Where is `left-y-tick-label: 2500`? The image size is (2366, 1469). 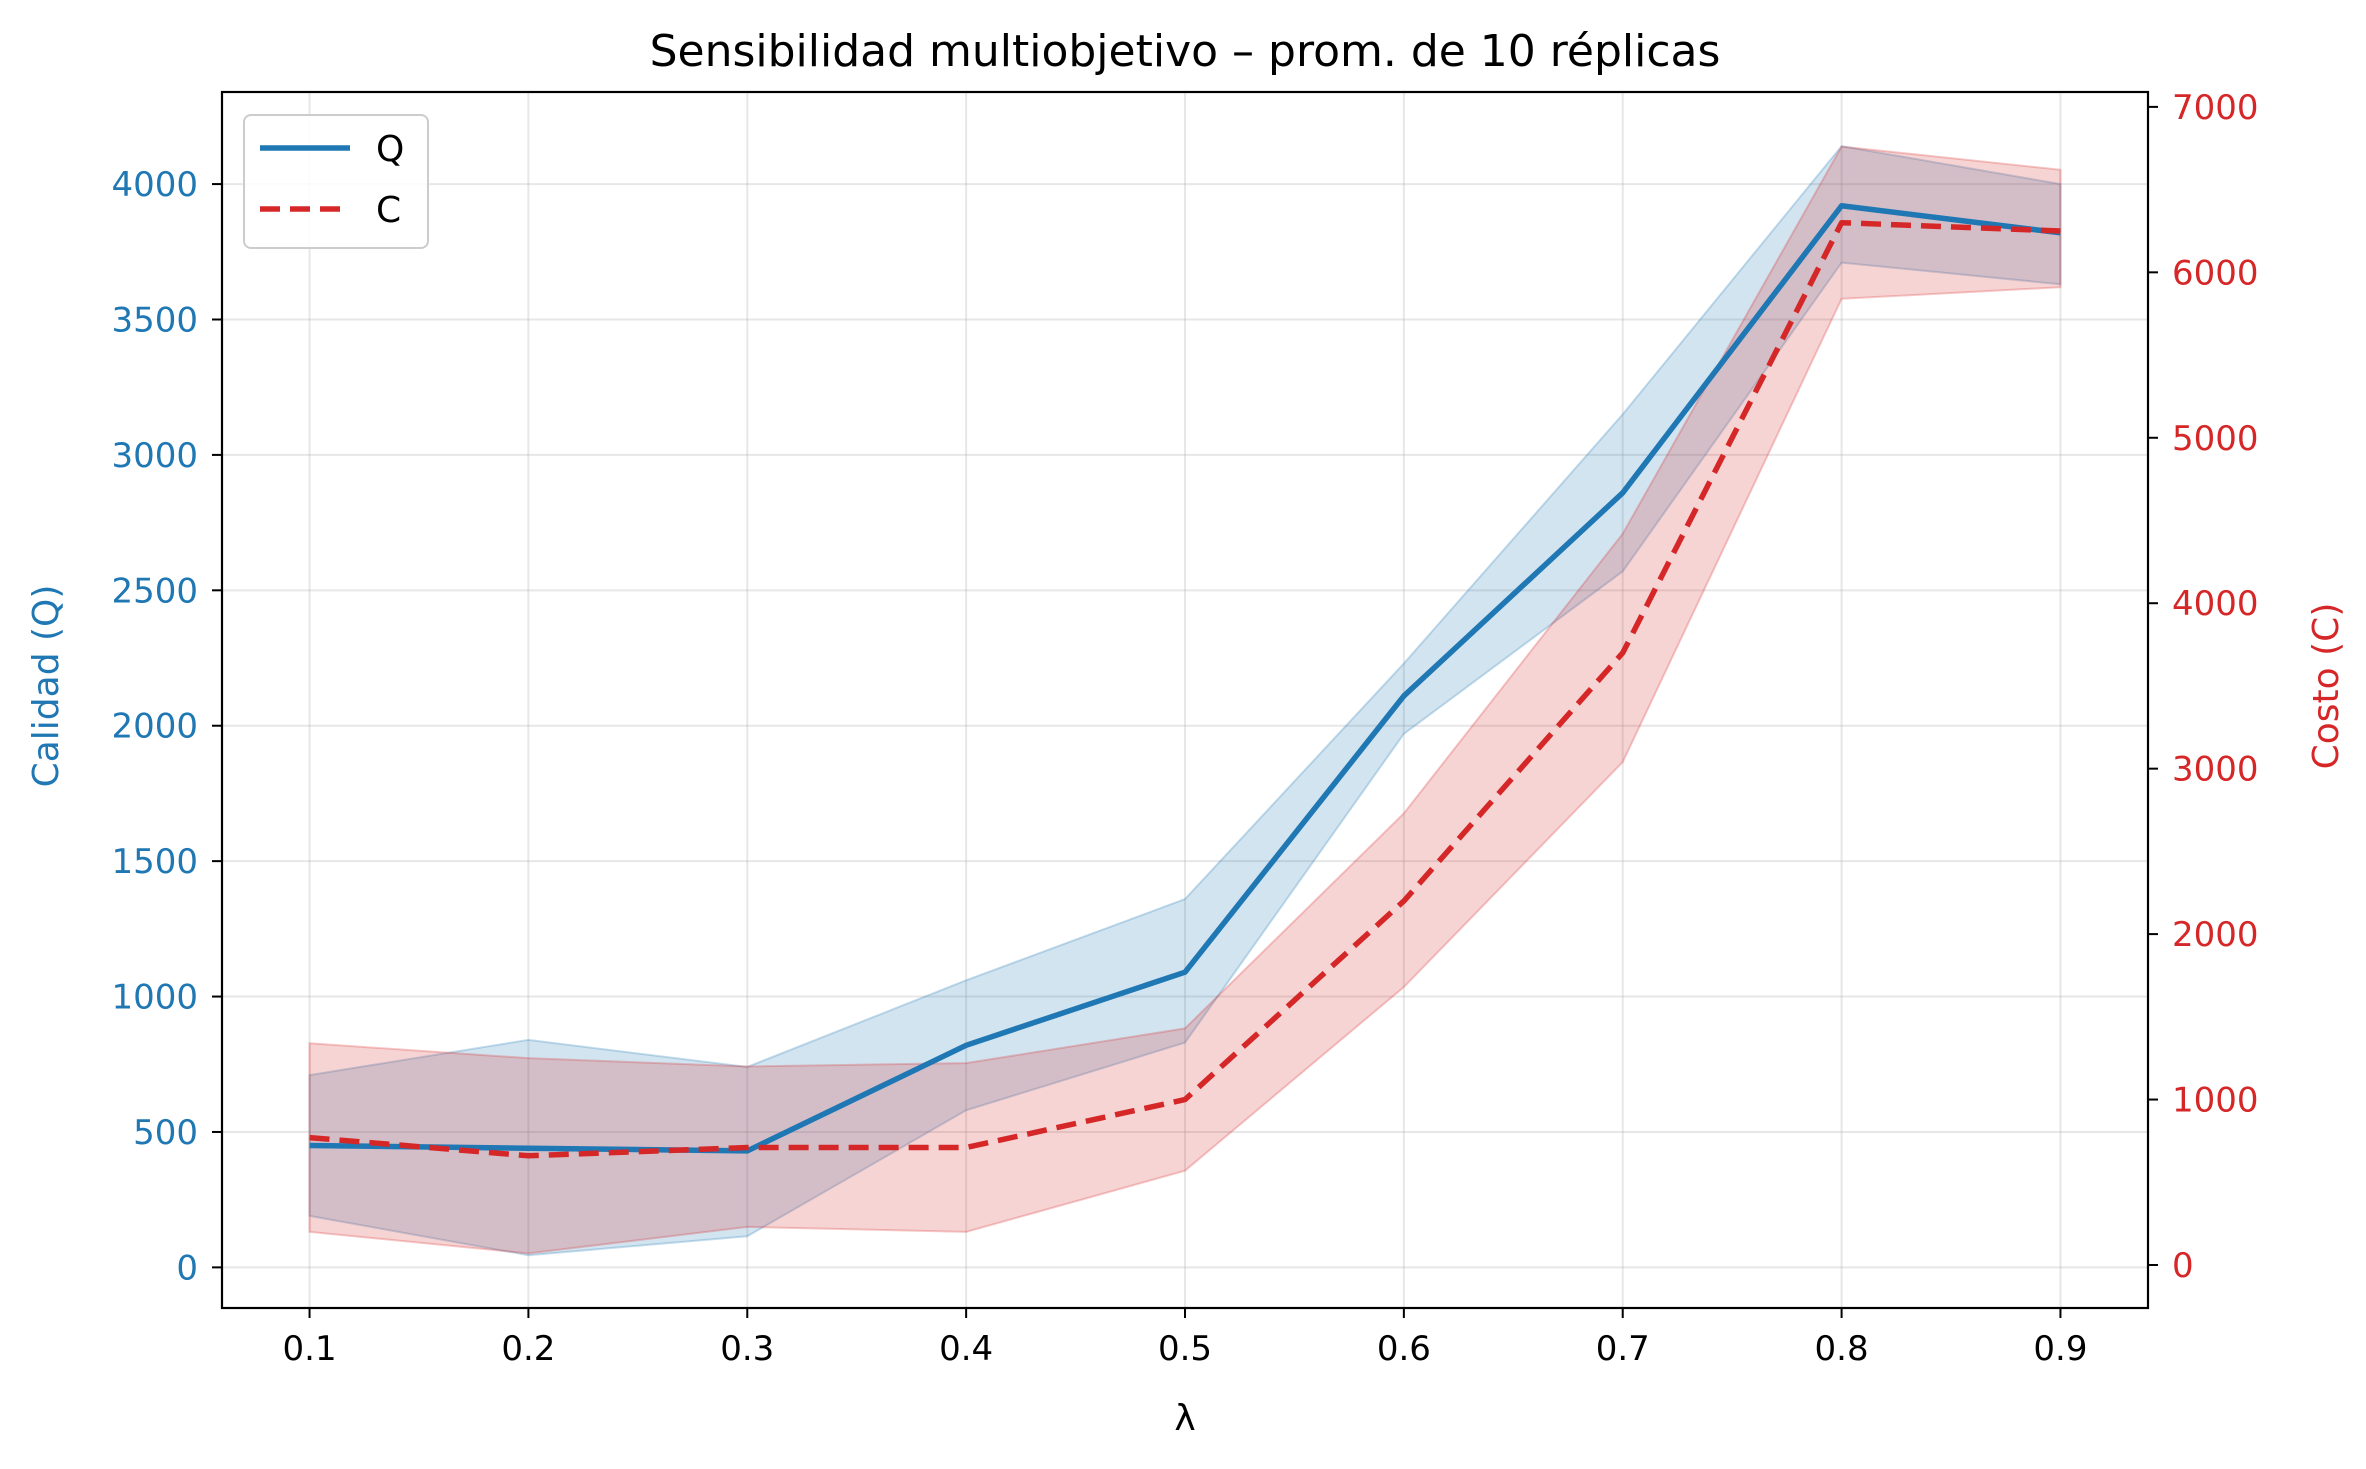 left-y-tick-label: 2500 is located at coordinates (154, 591).